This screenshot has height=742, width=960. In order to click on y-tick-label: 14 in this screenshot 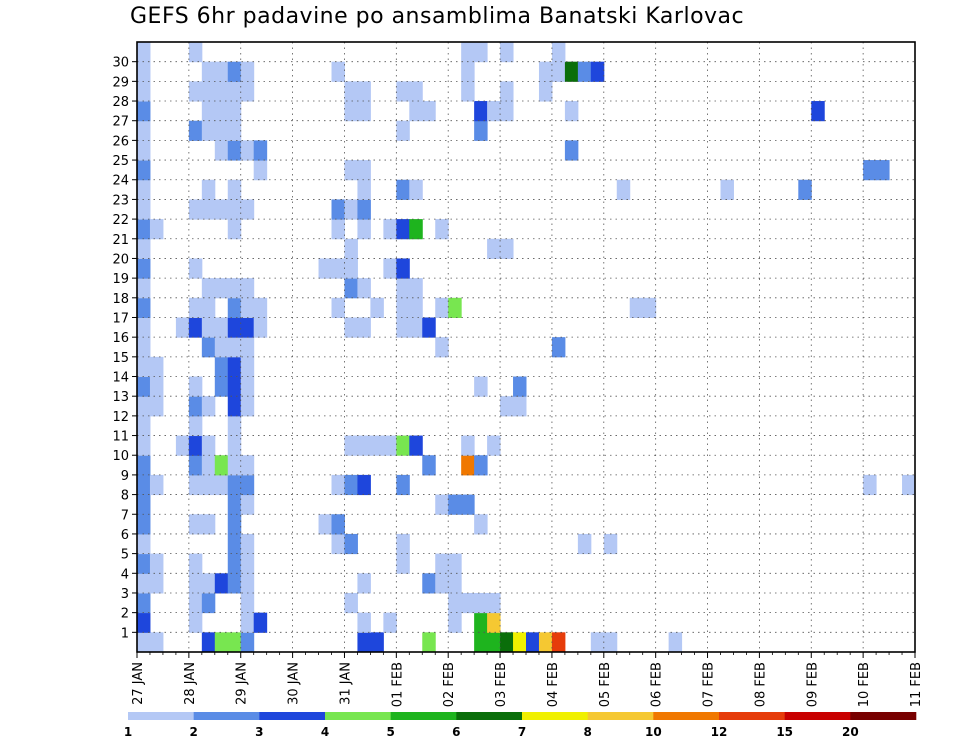, I will do `click(120, 378)`.